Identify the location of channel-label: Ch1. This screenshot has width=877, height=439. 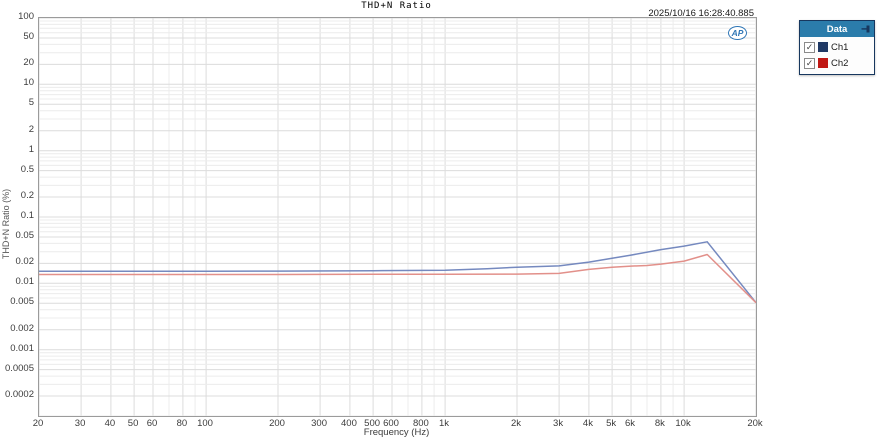
(840, 47).